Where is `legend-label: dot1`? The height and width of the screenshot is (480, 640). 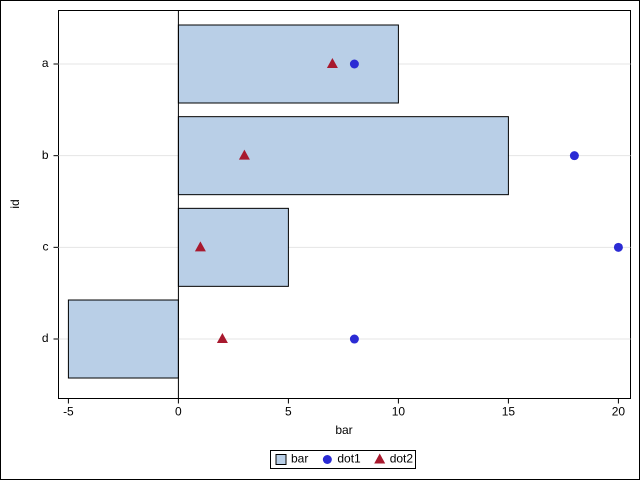
legend-label: dot1 is located at coordinates (349, 459).